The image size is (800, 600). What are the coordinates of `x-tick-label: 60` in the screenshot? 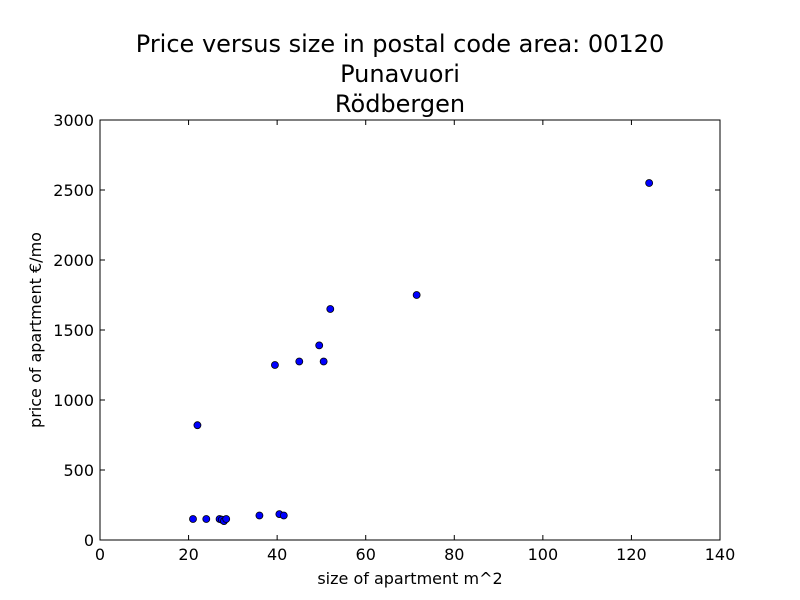 It's located at (366, 554).